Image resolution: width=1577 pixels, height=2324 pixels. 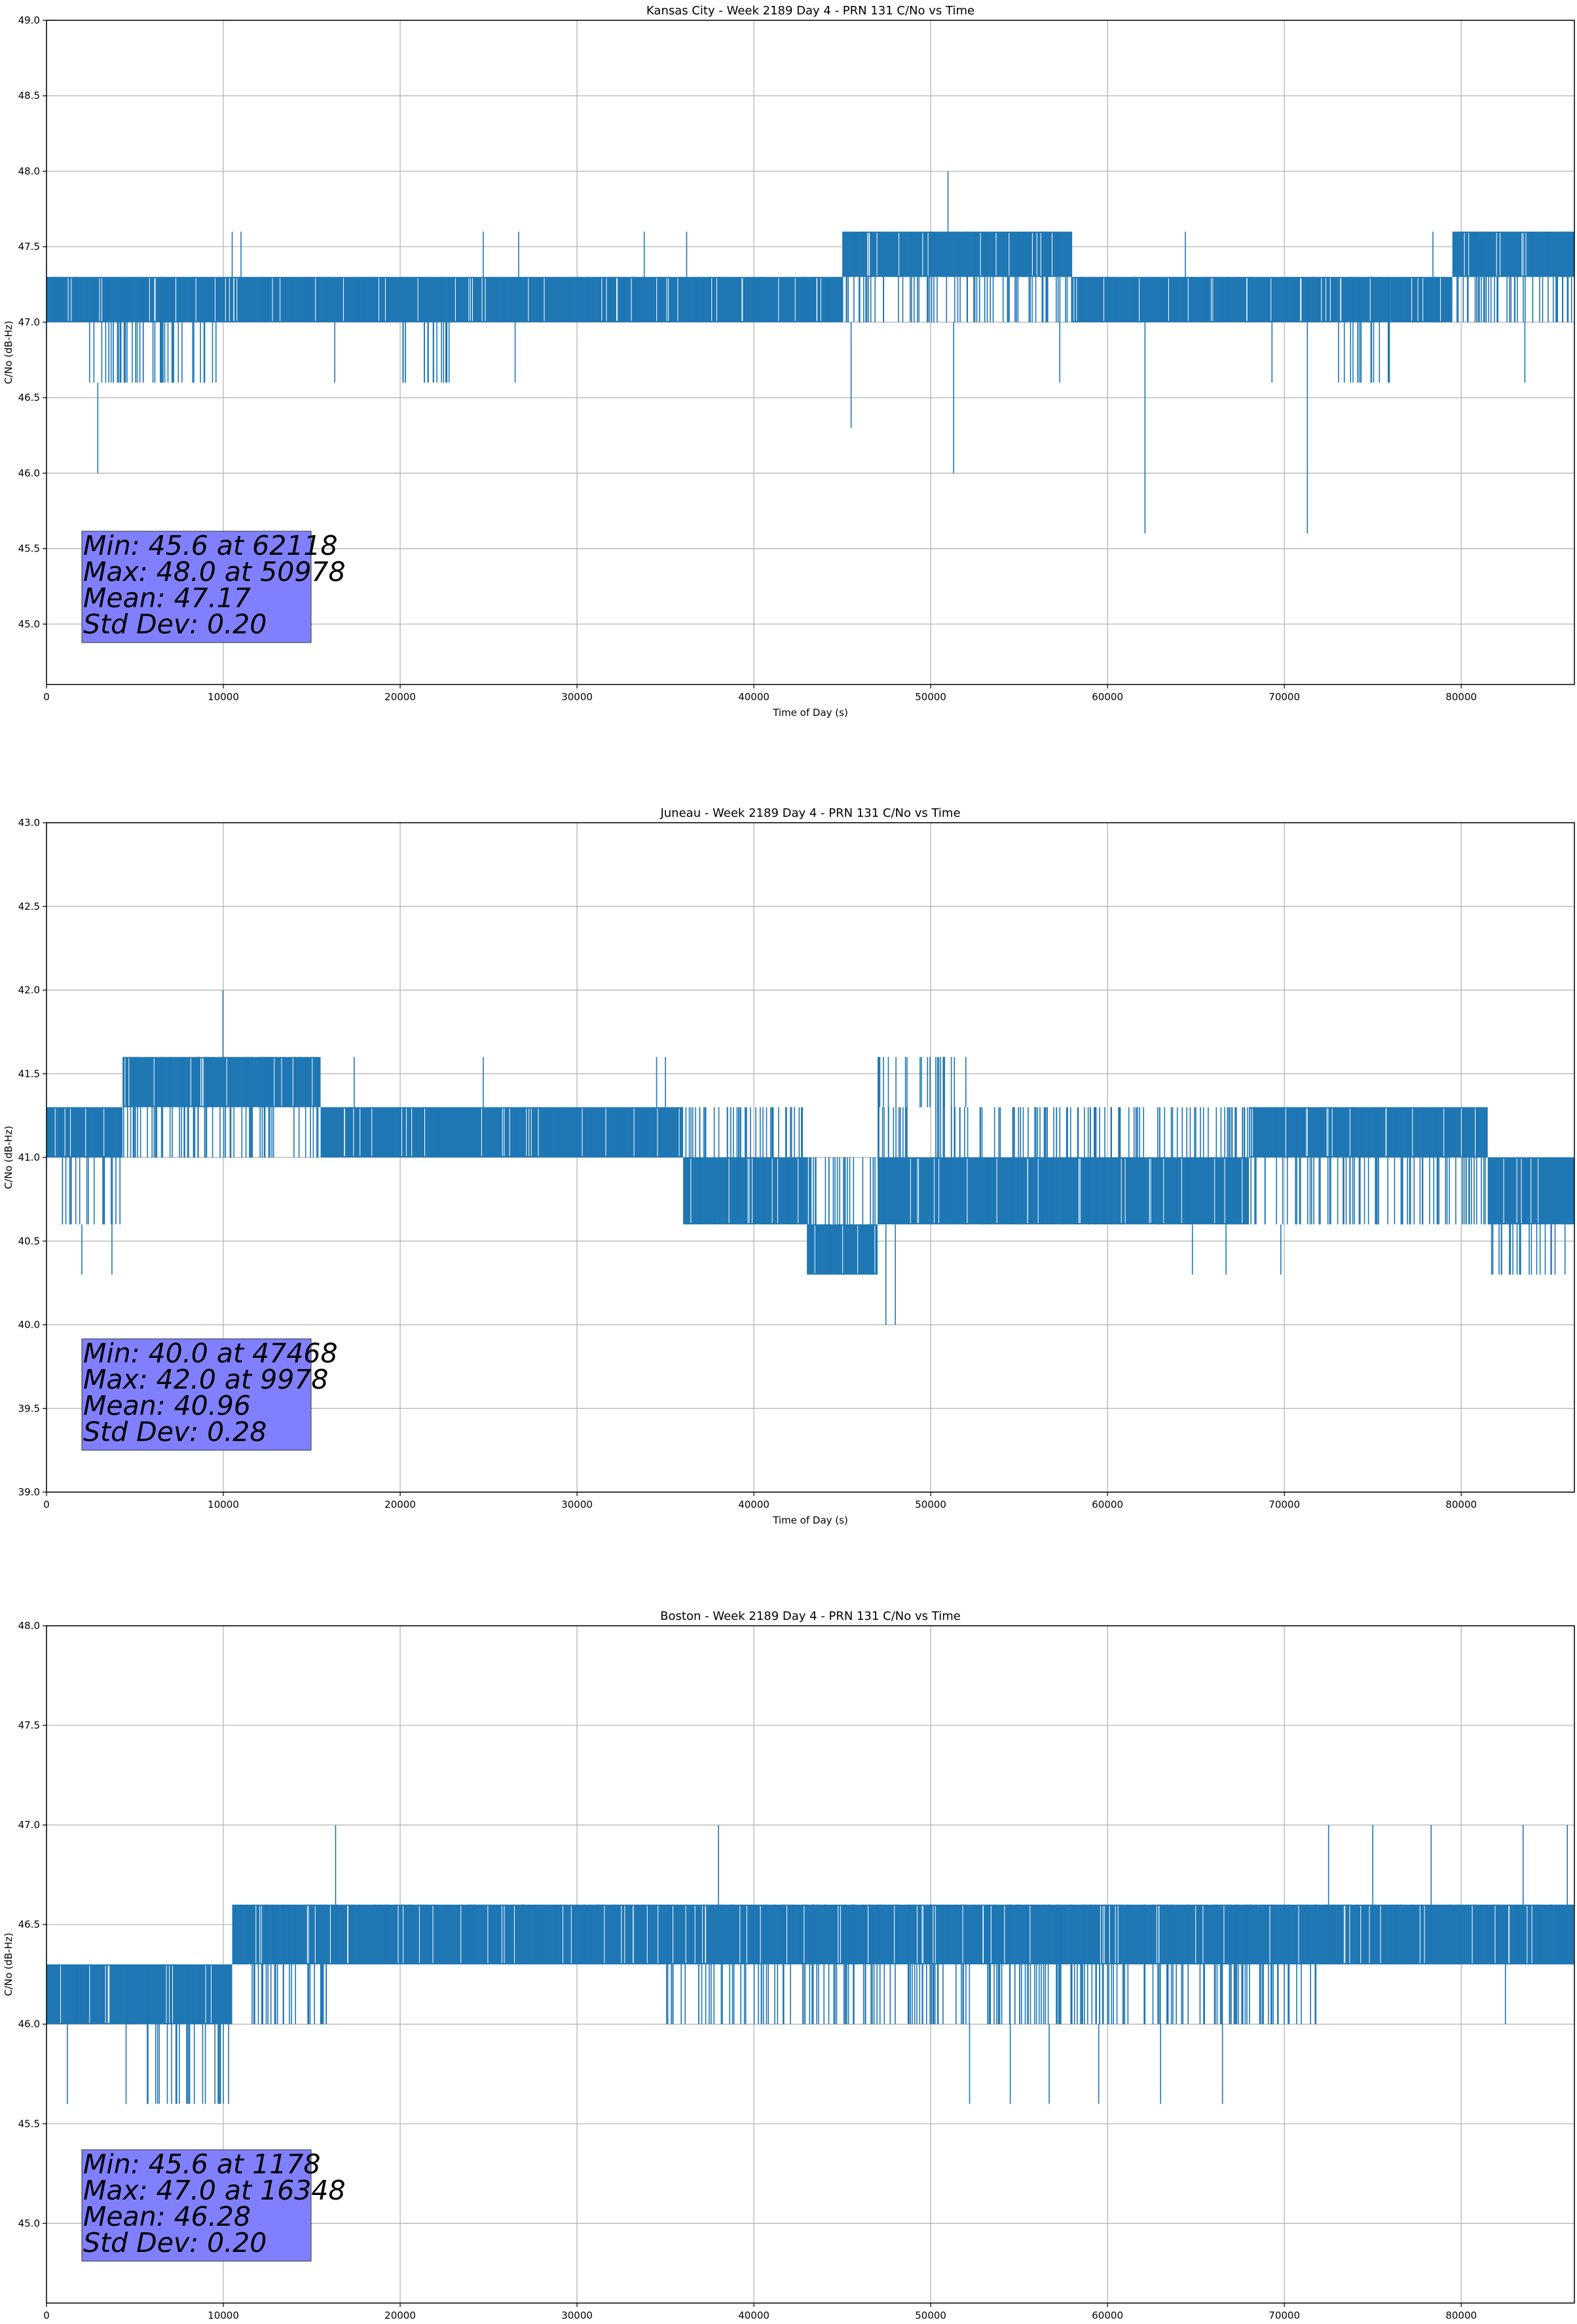 I want to click on y-tick-label: 49.0, so click(x=29, y=20).